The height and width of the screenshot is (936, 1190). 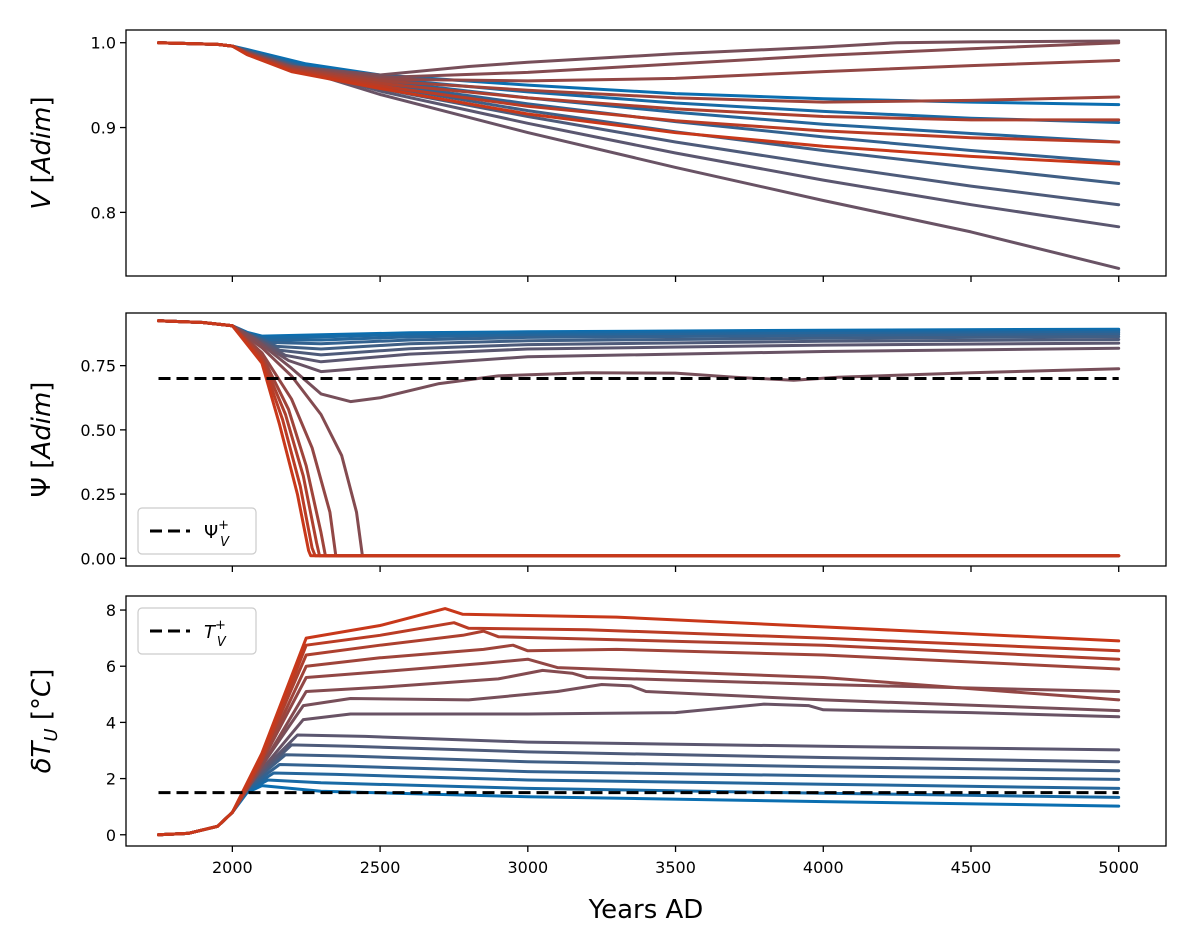 I want to click on legend-label: T+ V, so click(x=215, y=634).